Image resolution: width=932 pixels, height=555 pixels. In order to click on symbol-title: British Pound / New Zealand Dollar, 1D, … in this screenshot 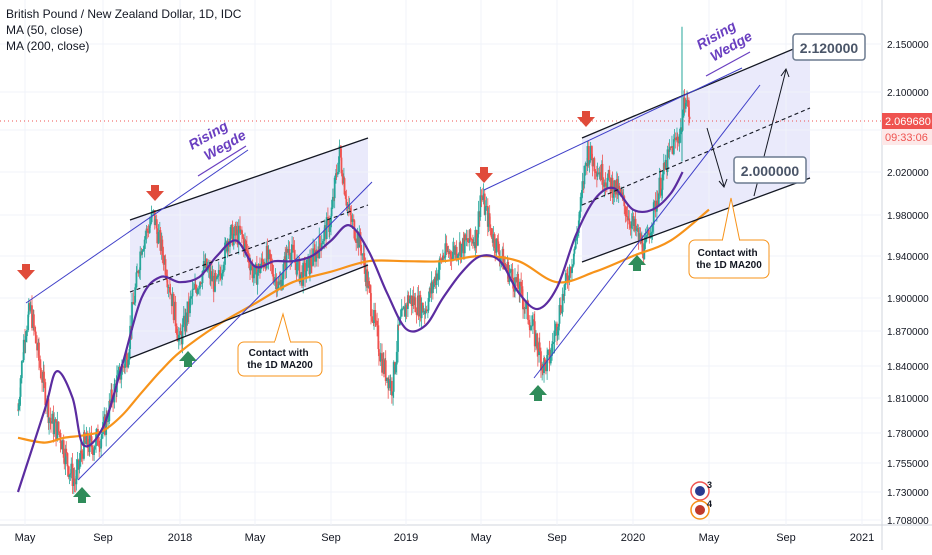, I will do `click(124, 14)`.